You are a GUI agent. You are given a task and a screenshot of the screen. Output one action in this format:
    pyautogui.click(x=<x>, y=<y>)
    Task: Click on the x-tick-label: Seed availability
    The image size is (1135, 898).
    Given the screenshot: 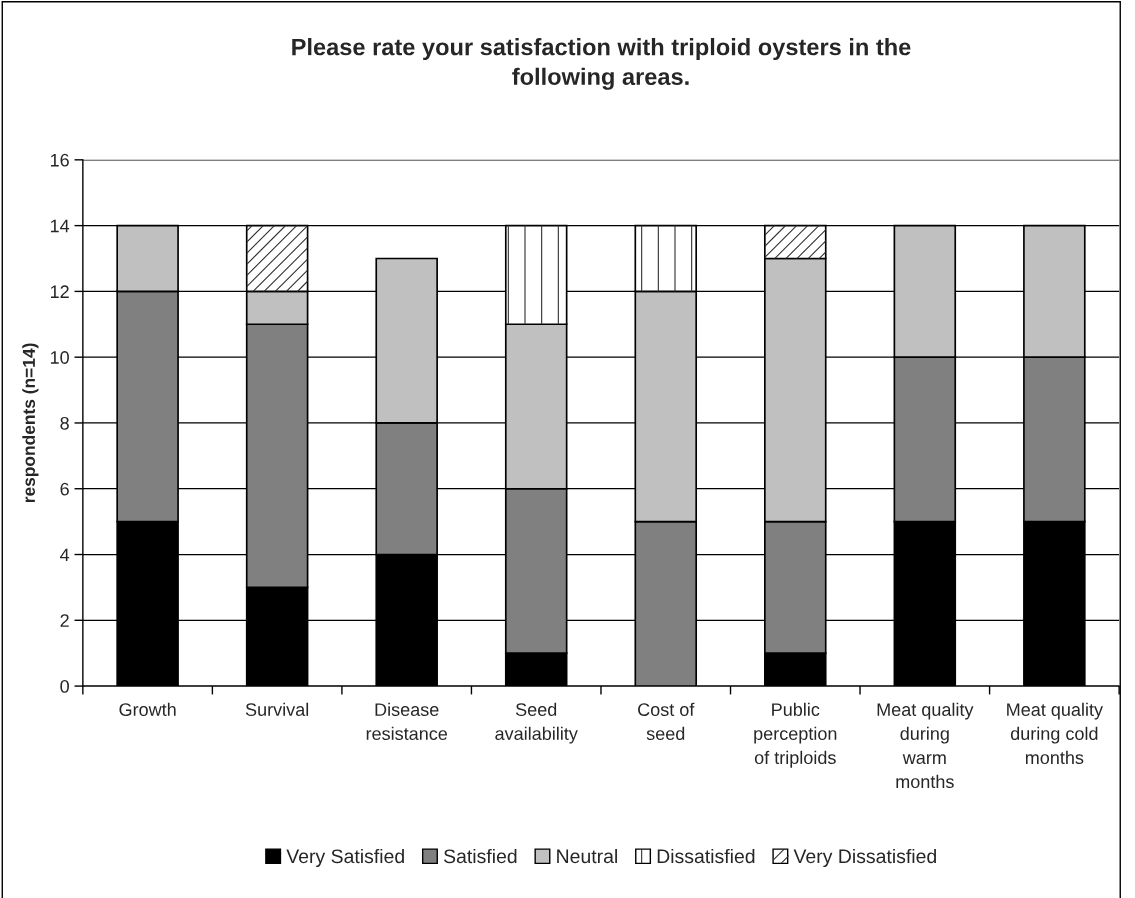 What is the action you would take?
    pyautogui.click(x=536, y=723)
    